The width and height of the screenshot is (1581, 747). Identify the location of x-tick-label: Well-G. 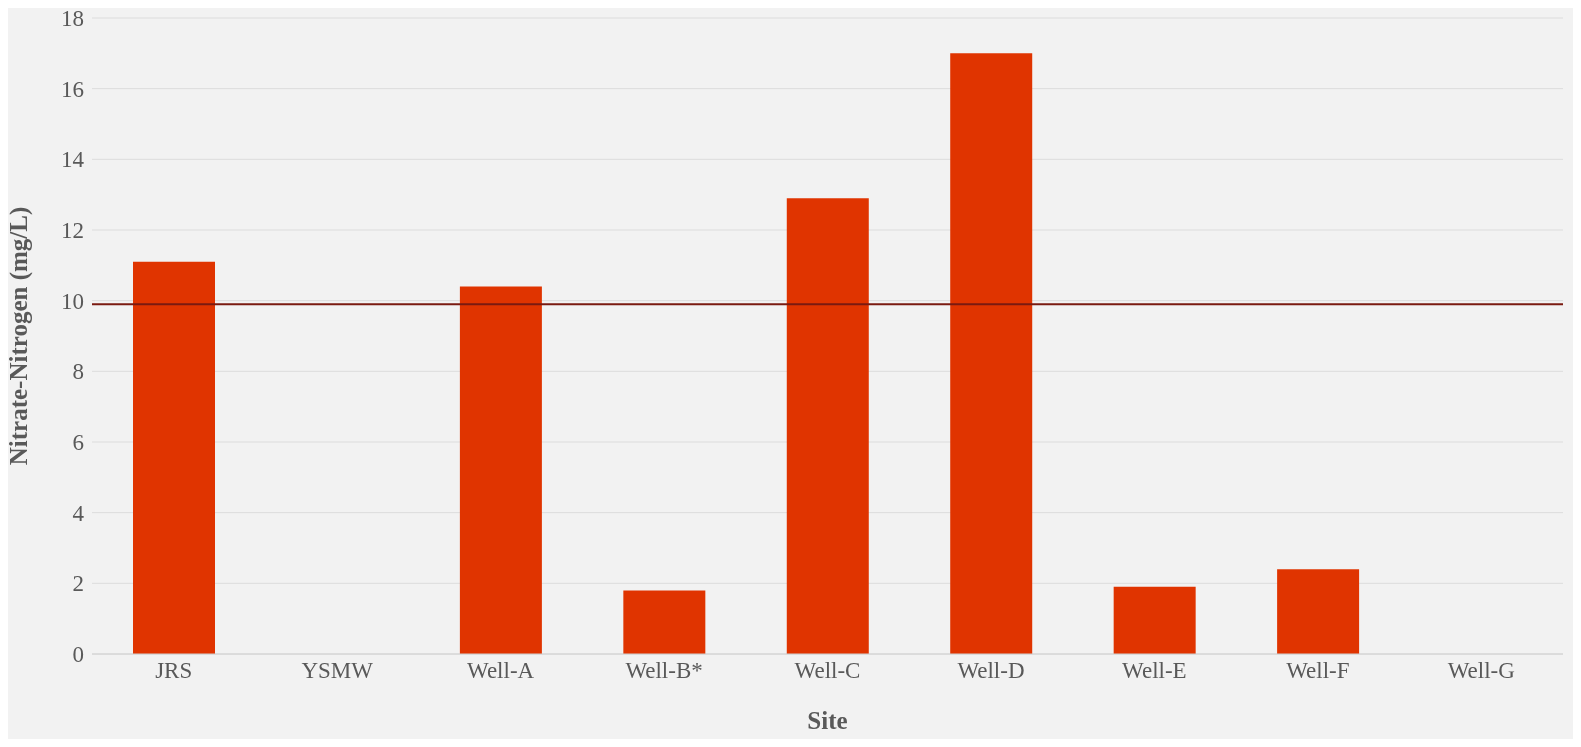
(1481, 671).